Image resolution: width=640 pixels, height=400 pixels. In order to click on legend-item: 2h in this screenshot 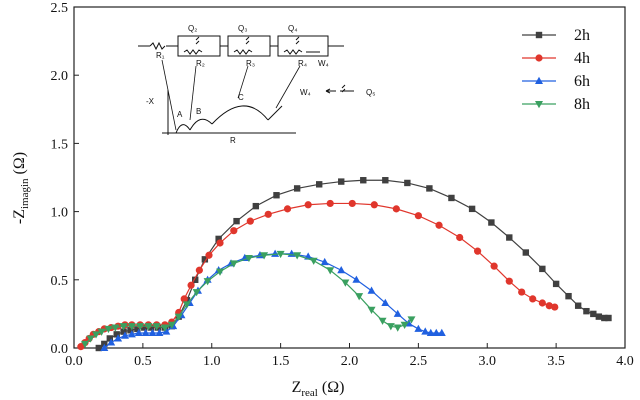, I will do `click(556, 35)`.